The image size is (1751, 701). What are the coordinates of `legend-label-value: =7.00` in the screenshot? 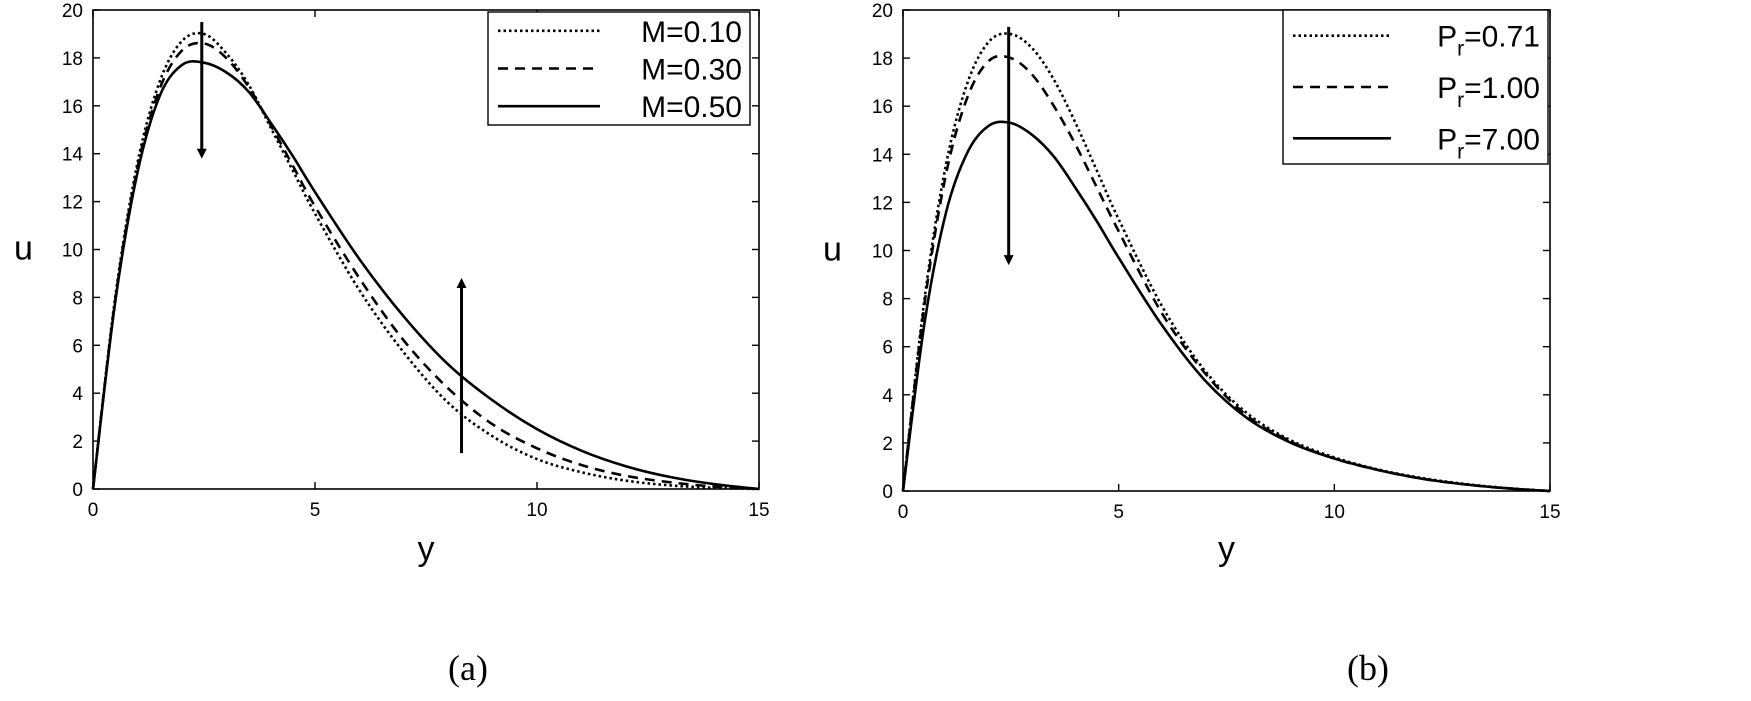 It's located at (1502, 139).